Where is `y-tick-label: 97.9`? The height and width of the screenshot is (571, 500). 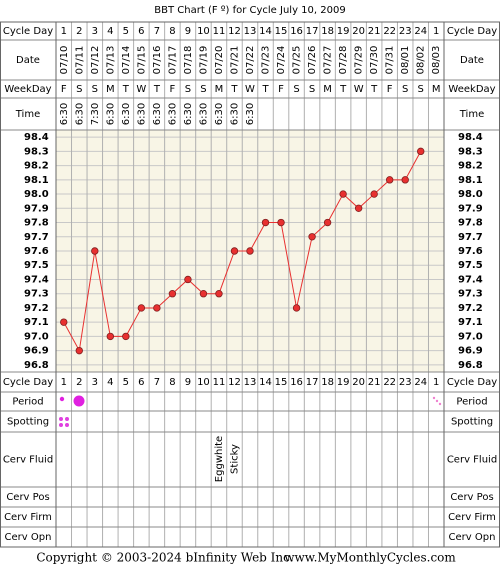
y-tick-label: 97.9 is located at coordinates (470, 208).